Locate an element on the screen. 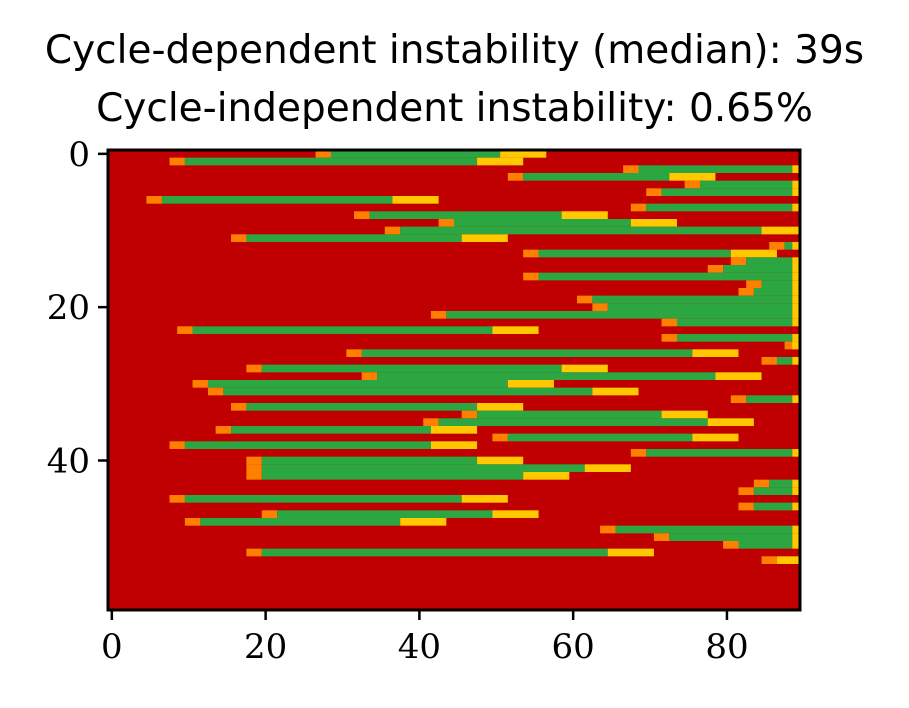  chart-title-line-2: Cycle-independent instability: 0.65% is located at coordinates (454, 108).